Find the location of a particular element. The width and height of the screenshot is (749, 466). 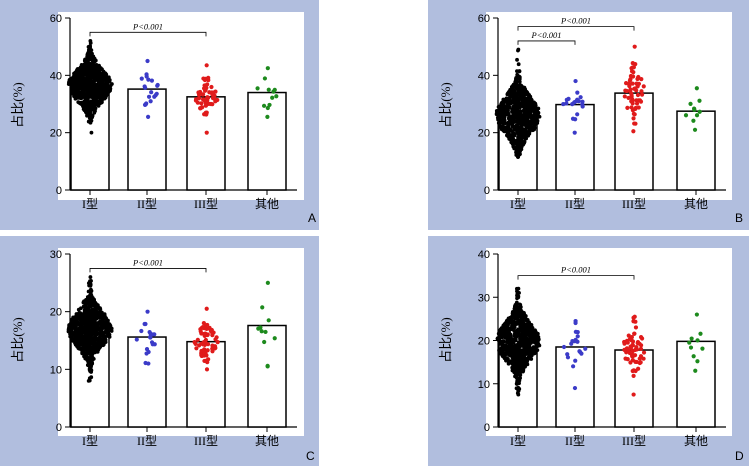

panel-b-ylabel-group: 占比(%) is located at coordinates (445, 105).